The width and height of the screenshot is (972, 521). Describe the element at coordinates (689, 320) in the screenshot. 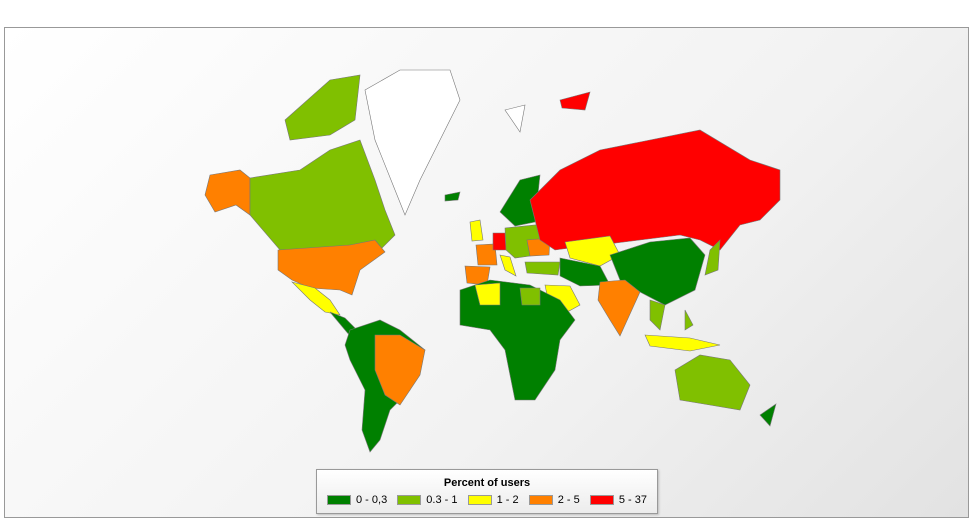

I see `region-philippines: Philippines` at that location.